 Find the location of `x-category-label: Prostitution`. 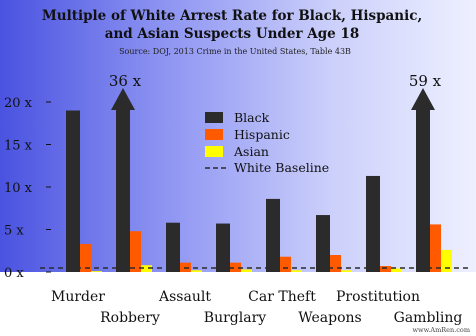

x-category-label: Prostitution is located at coordinates (378, 297).